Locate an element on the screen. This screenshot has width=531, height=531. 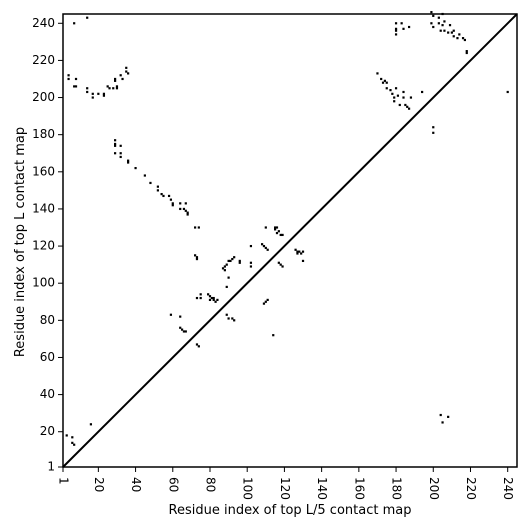
y-tick-label: 160 is located at coordinates (43, 171).